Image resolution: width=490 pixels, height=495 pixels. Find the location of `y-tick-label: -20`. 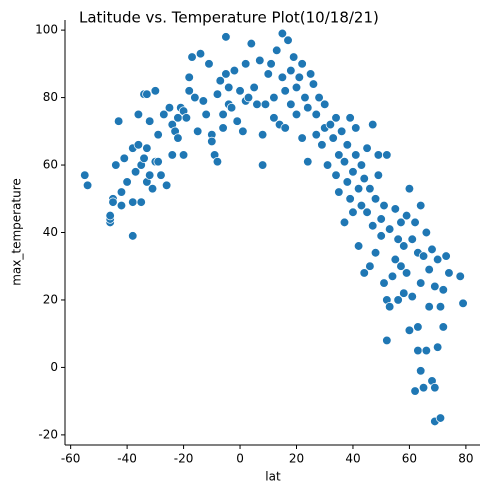

y-tick-label: -20 is located at coordinates (48, 434).